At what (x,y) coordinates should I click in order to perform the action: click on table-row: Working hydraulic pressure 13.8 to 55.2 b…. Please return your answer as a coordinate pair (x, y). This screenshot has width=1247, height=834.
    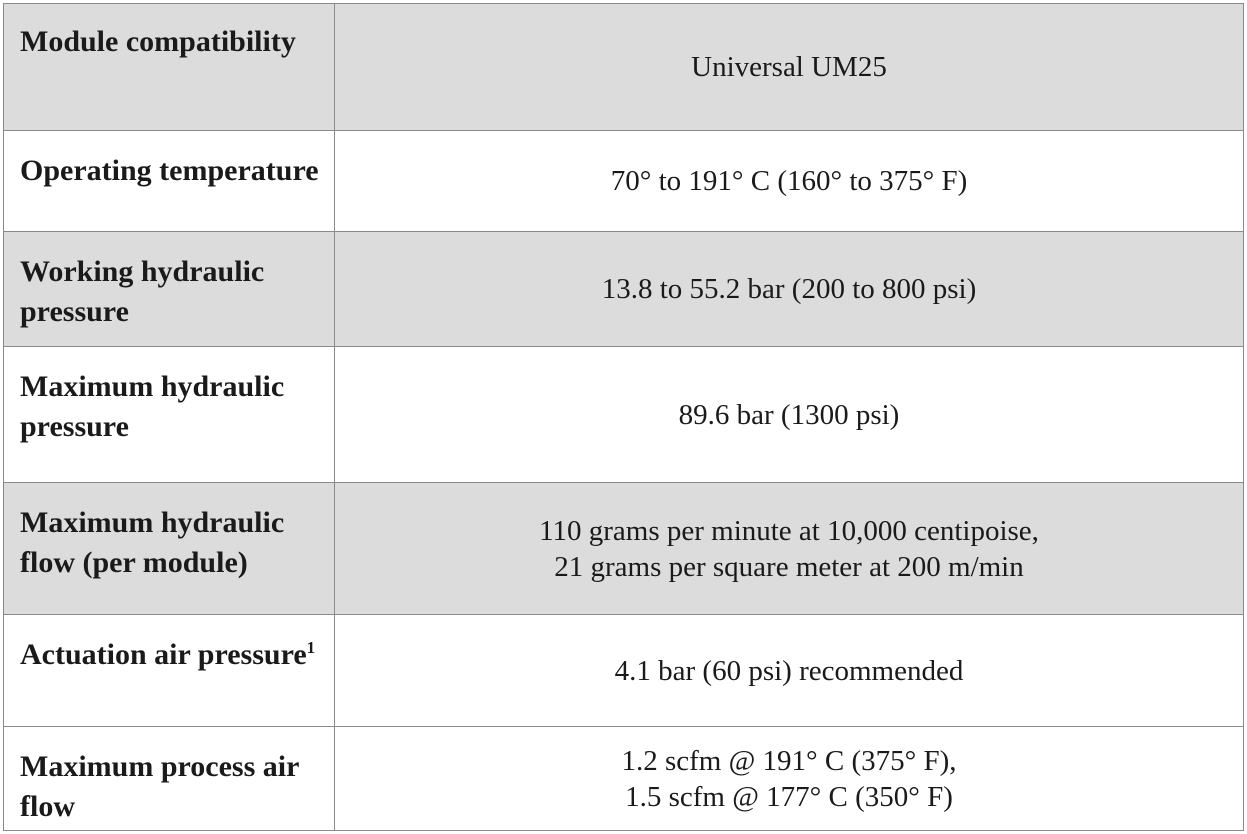
    Looking at the image, I should click on (623, 289).